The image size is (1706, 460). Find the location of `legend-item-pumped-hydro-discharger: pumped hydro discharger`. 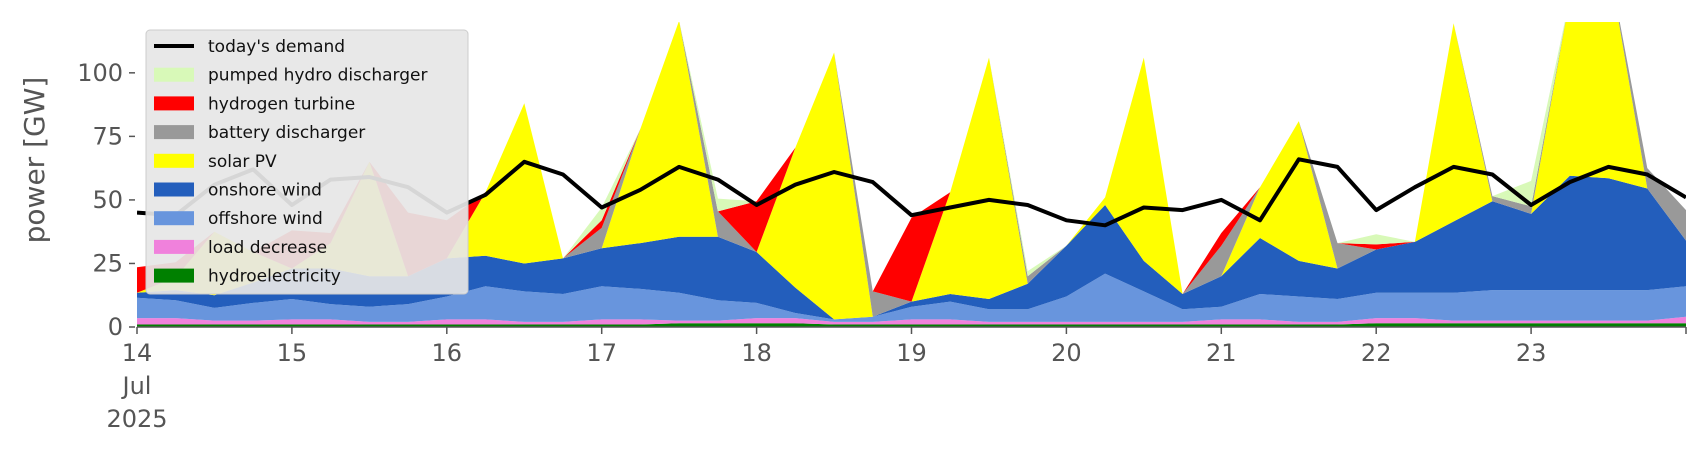

legend-item-pumped-hydro-discharger: pumped hydro discharger is located at coordinates (290, 76).